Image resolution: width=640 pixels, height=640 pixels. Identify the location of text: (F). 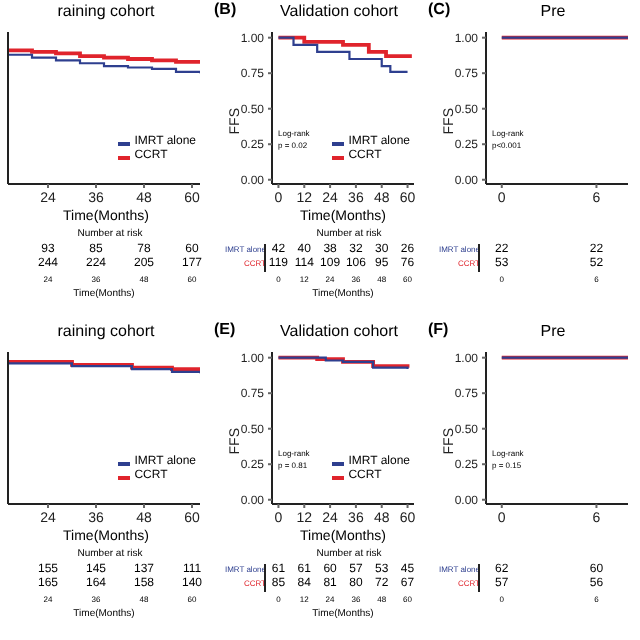
(438, 329).